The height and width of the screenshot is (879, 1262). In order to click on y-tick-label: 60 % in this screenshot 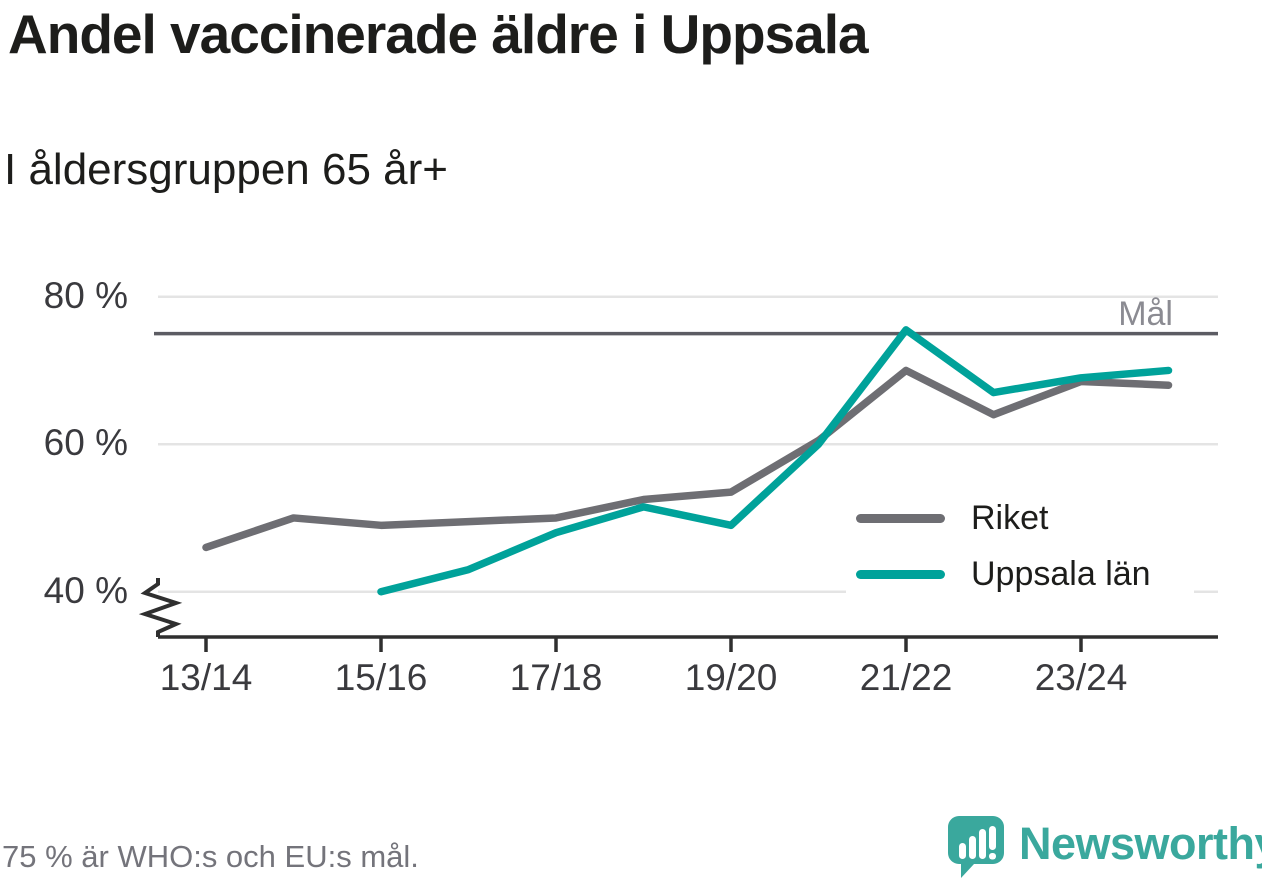, I will do `click(85, 443)`.